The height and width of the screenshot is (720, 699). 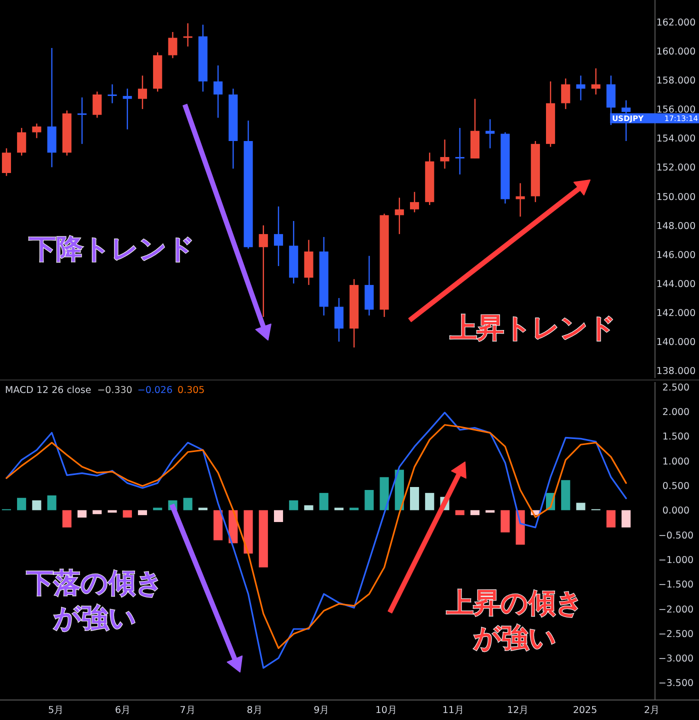 I want to click on y-tick-label: −0.500, so click(x=676, y=536).